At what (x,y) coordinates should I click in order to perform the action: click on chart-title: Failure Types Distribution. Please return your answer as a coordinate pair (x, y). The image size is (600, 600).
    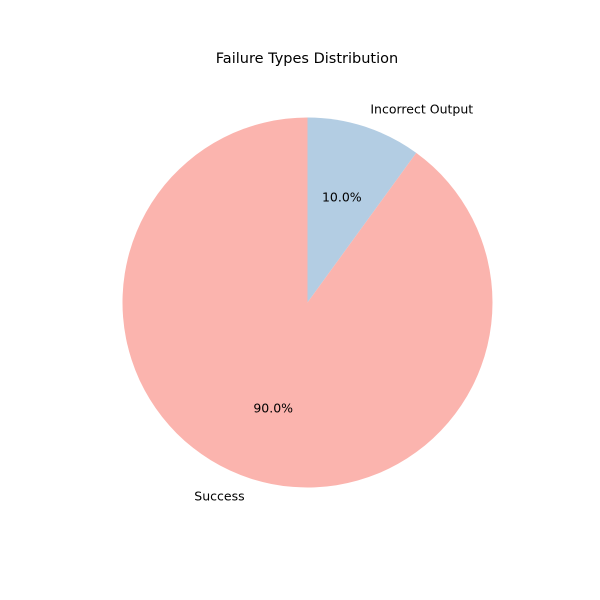
    Looking at the image, I should click on (307, 59).